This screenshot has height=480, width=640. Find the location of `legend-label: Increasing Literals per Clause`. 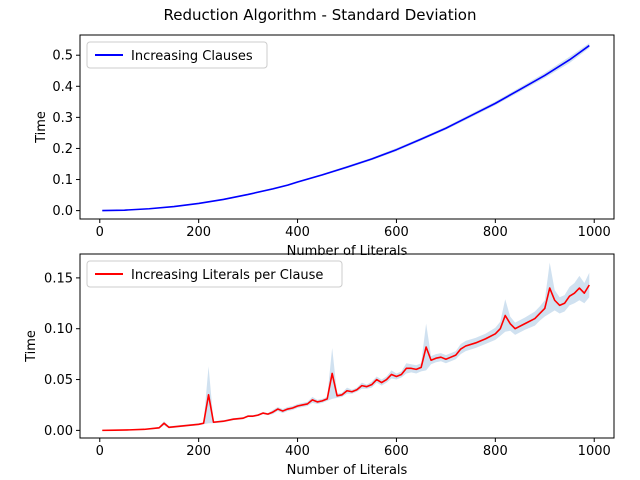

legend-label: Increasing Literals per Clause is located at coordinates (227, 275).